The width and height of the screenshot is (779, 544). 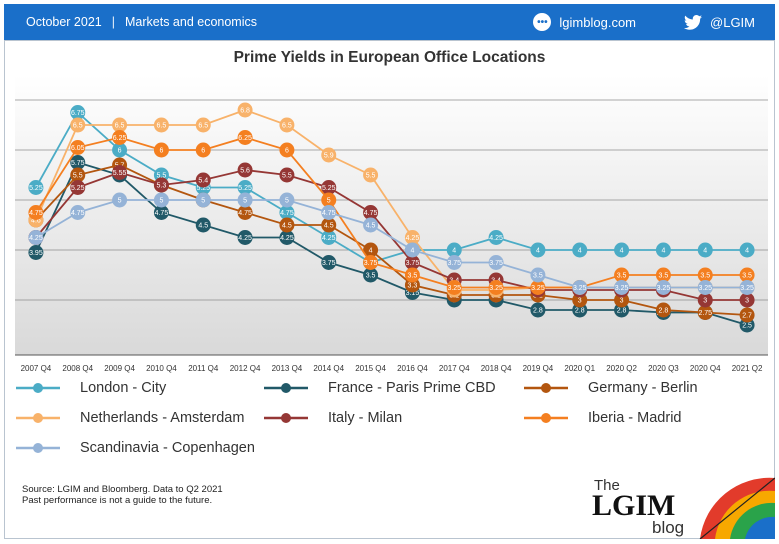 I want to click on legend-item: France - Paris Prime CBD, so click(x=380, y=388).